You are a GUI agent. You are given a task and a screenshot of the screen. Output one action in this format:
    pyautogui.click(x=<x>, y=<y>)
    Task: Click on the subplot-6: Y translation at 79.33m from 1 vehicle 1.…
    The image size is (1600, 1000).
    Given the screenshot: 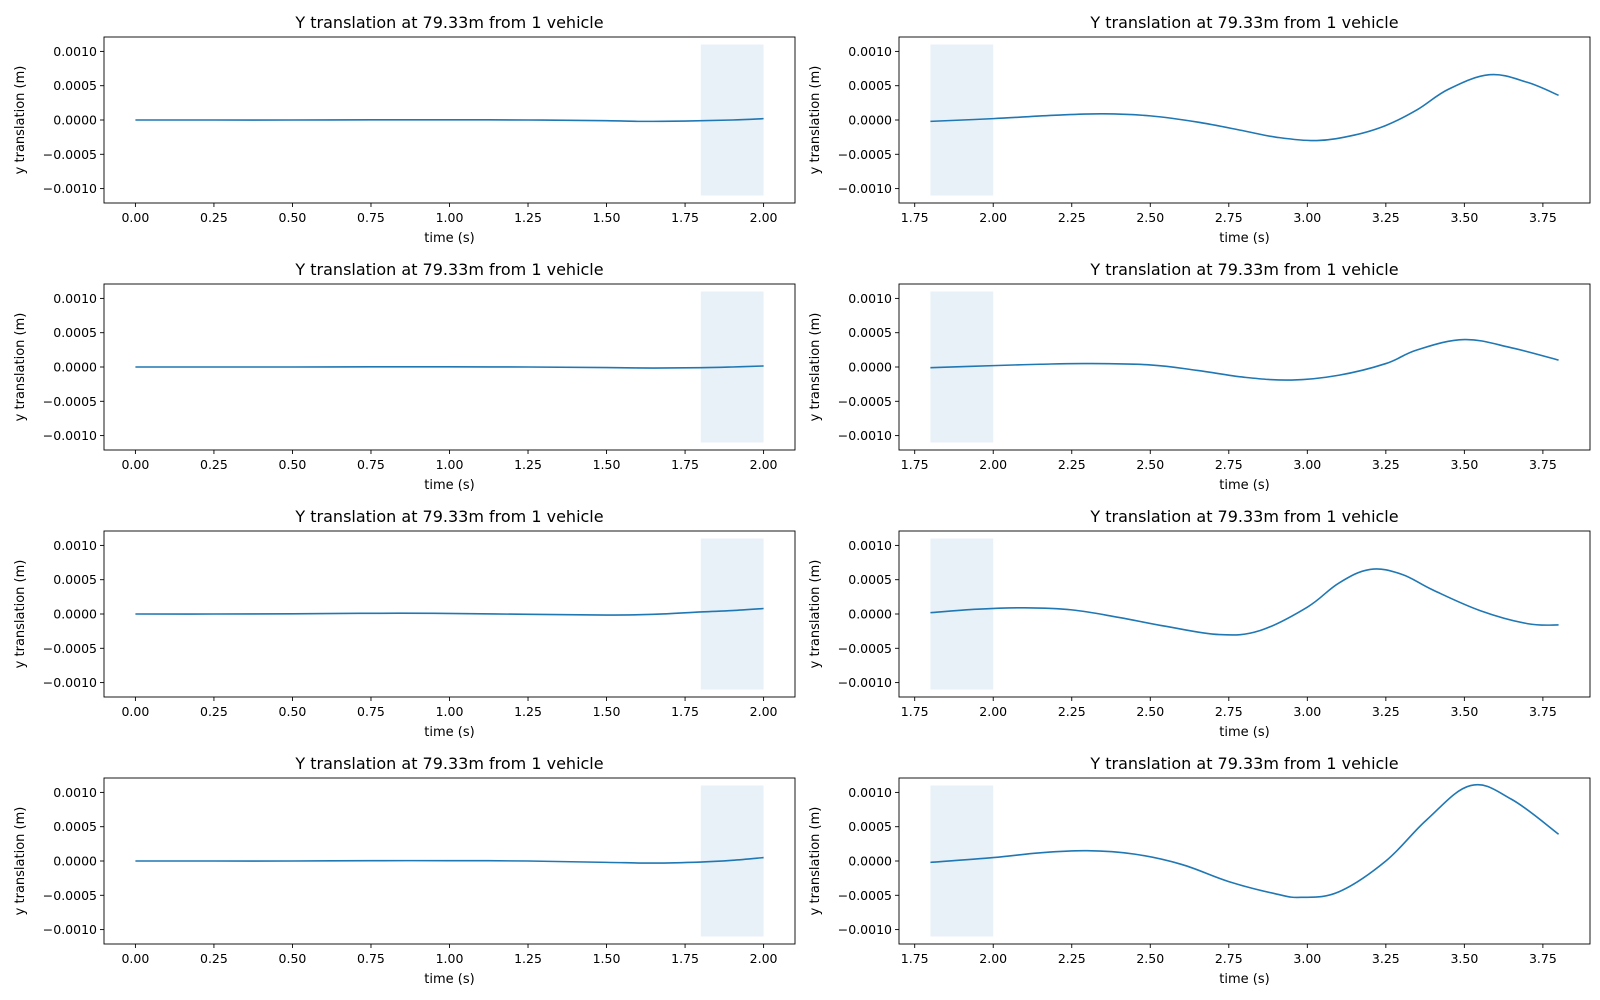 What is the action you would take?
    pyautogui.click(x=1199, y=623)
    